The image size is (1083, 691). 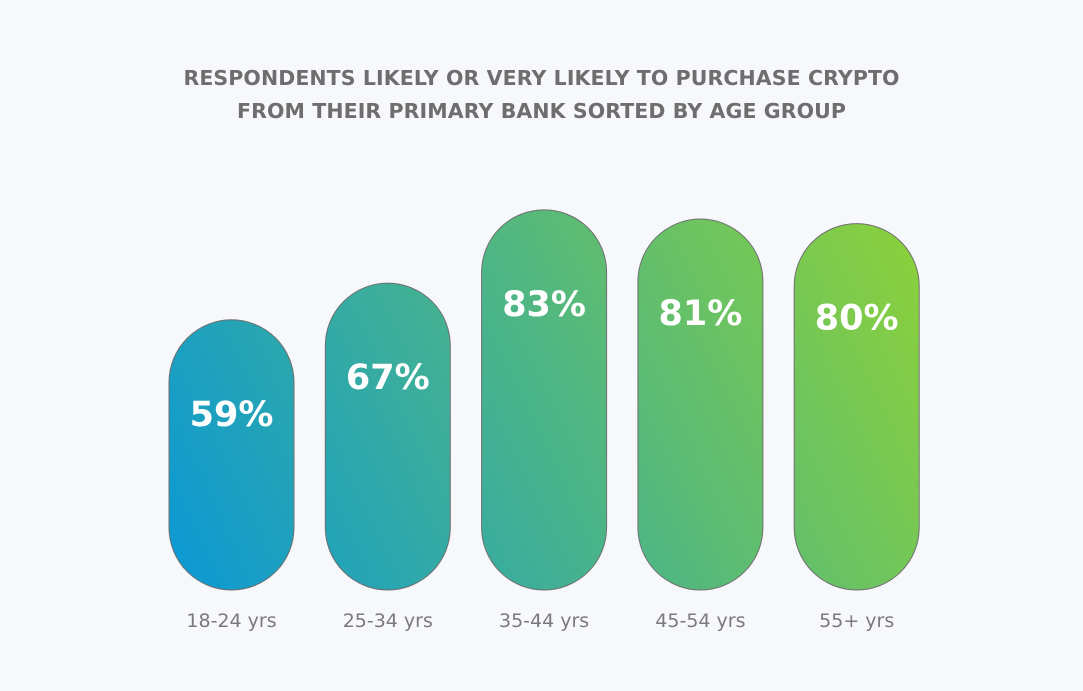 I want to click on x-tick-label: 35-44 yrs, so click(x=544, y=621).